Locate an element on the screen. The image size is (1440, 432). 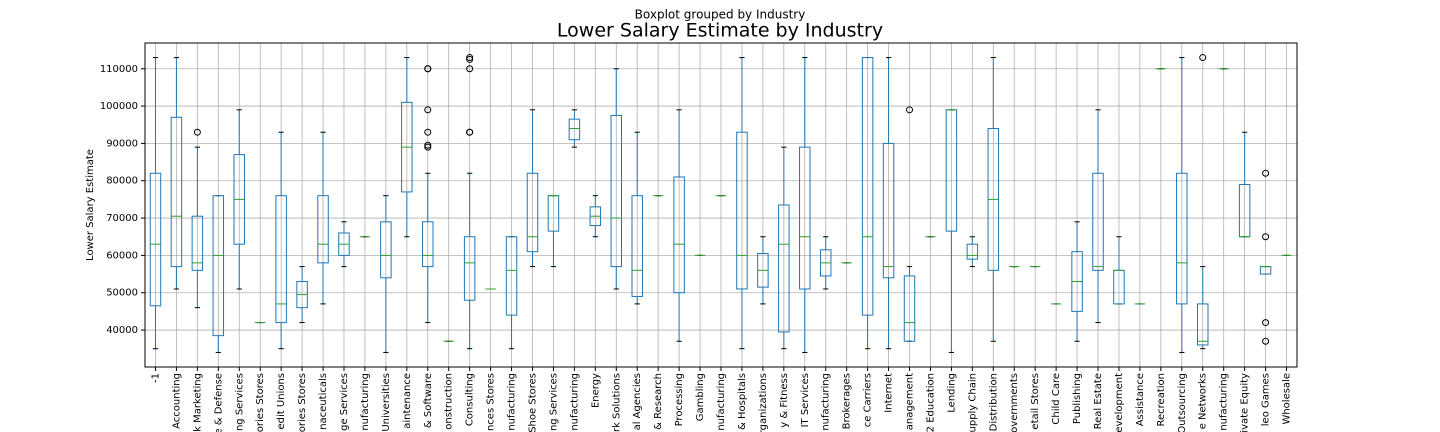
x-tick-label: nces Stores is located at coordinates (491, 402).